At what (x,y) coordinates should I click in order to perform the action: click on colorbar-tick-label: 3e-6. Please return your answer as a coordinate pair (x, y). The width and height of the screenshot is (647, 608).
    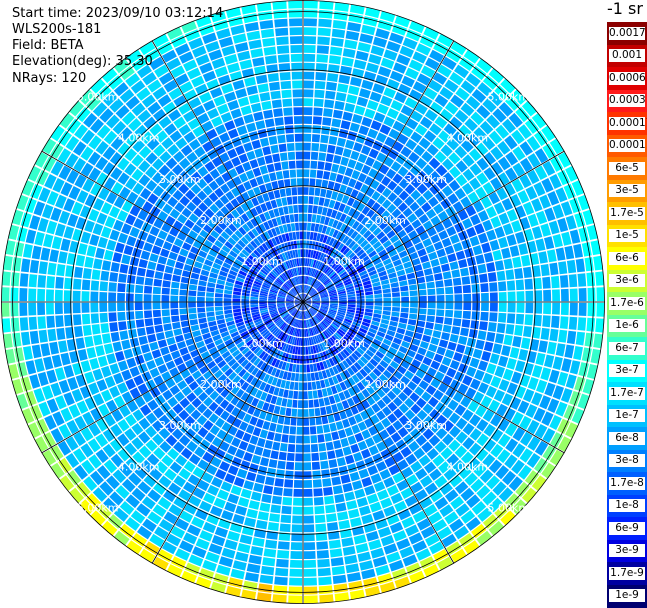
    Looking at the image, I should click on (627, 280).